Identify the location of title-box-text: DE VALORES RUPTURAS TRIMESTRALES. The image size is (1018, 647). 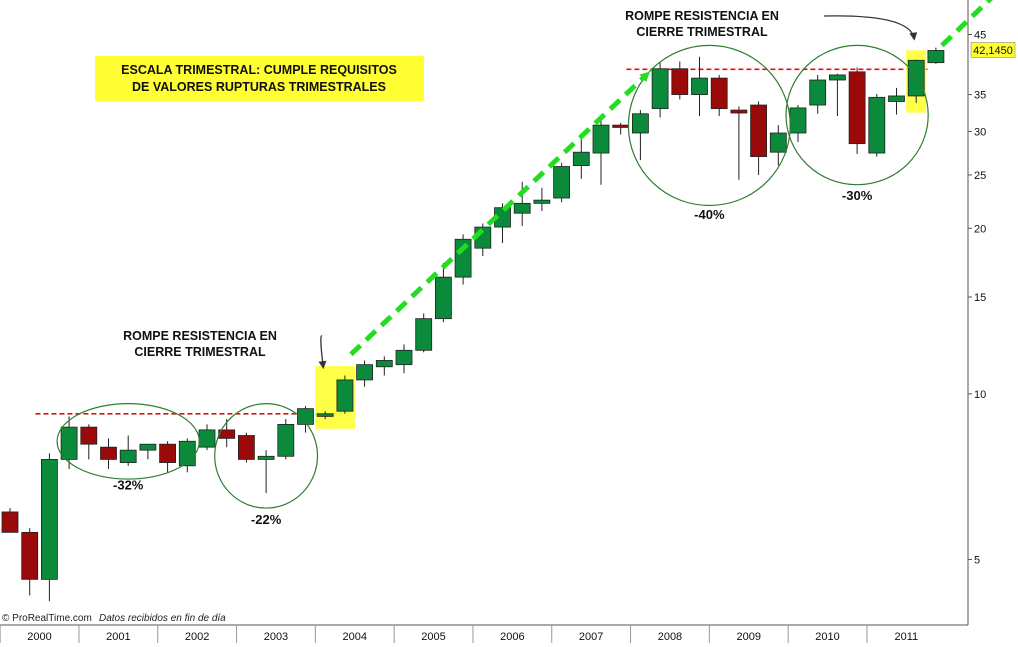
(259, 87).